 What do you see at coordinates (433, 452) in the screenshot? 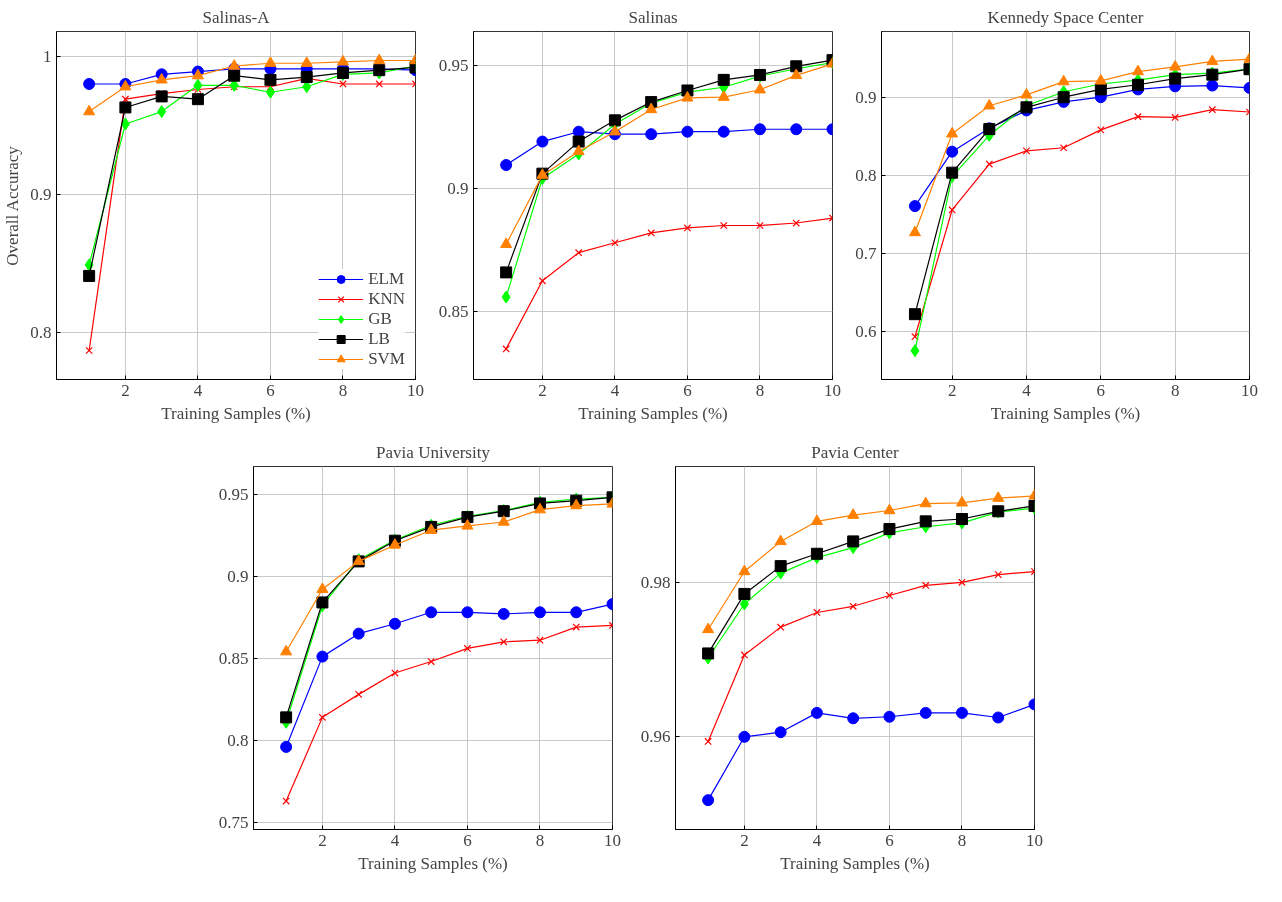
I see `chart-title: Pavia University` at bounding box center [433, 452].